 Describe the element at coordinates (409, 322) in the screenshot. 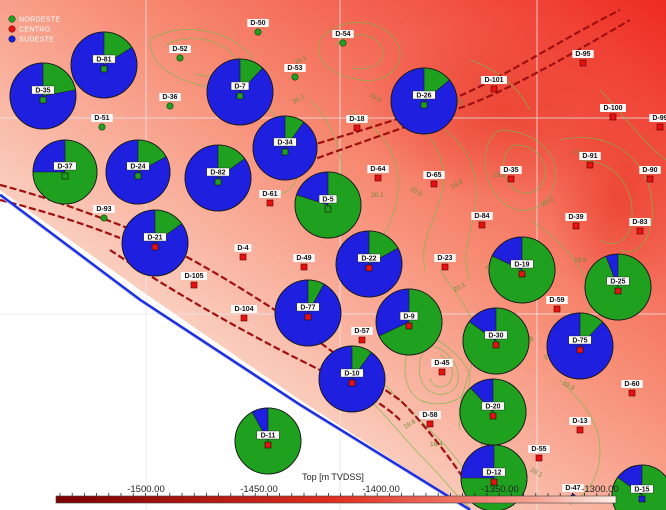

I see `pie-chart-d-9: D-9` at that location.